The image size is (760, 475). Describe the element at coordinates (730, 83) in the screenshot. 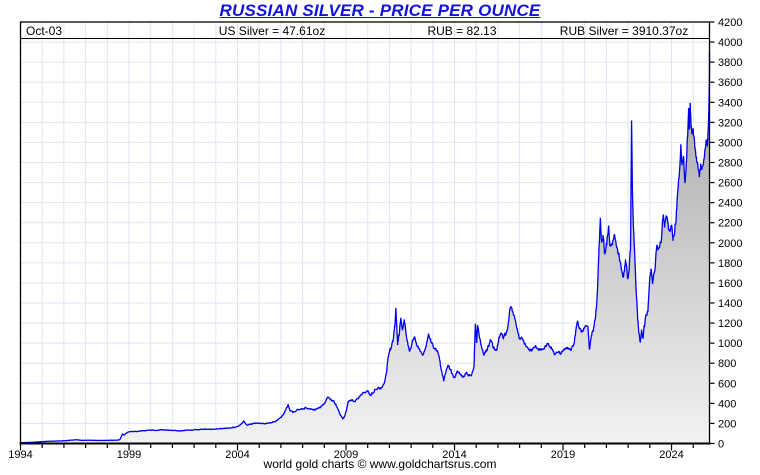

I see `y-tick-label: 3600` at that location.